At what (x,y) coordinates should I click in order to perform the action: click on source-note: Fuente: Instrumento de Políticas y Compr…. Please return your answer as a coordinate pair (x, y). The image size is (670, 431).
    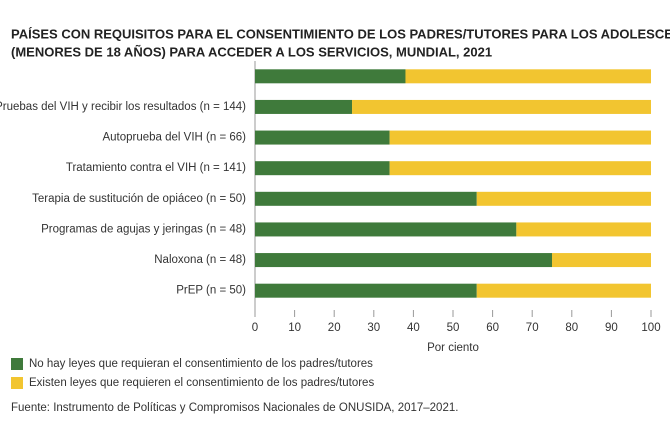
    Looking at the image, I should click on (234, 408).